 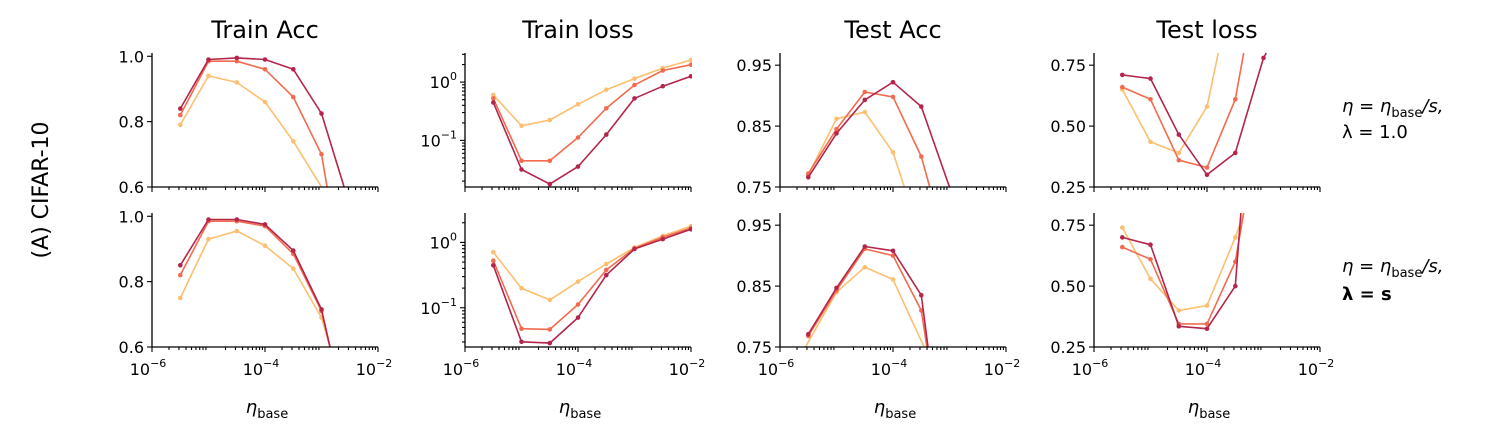 I want to click on y-tick-label: 0.75, so click(x=754, y=347).